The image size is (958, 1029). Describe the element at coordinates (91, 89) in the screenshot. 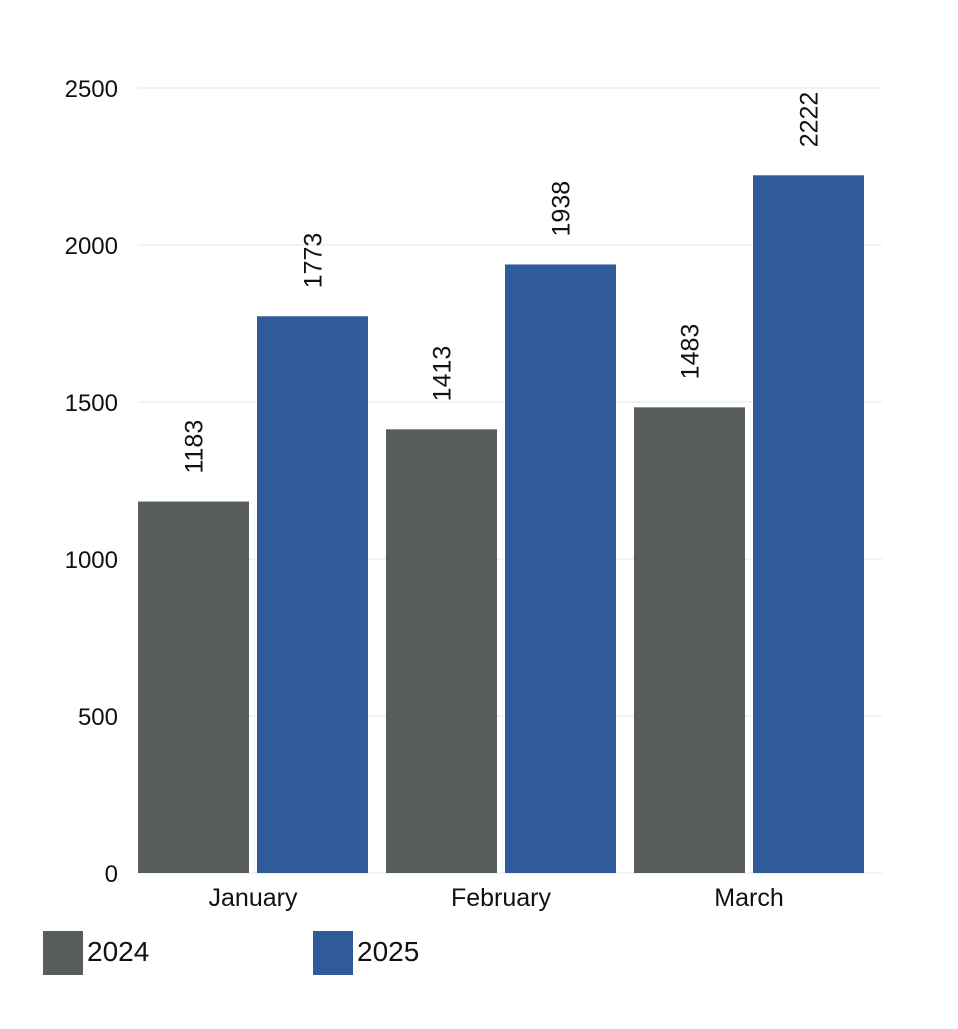

I see `y-tick-label: 2500` at that location.